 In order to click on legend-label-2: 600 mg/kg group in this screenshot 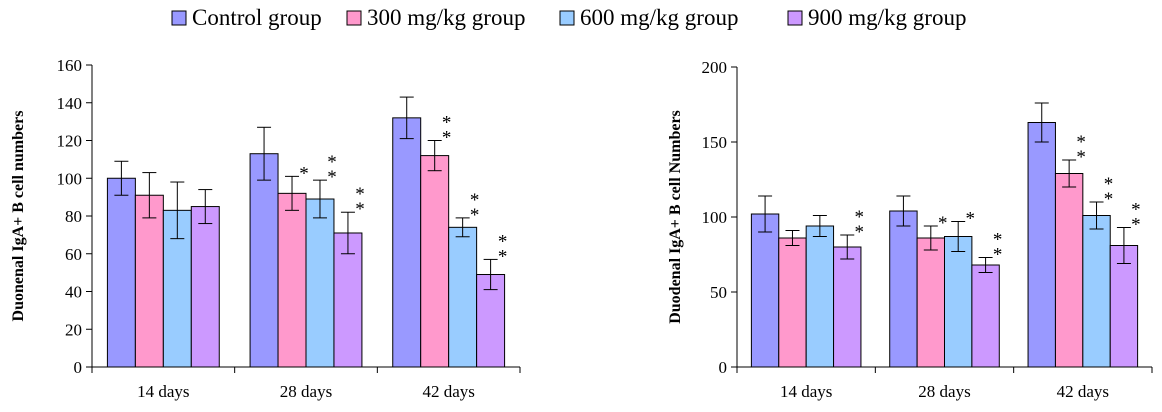, I will do `click(659, 17)`.